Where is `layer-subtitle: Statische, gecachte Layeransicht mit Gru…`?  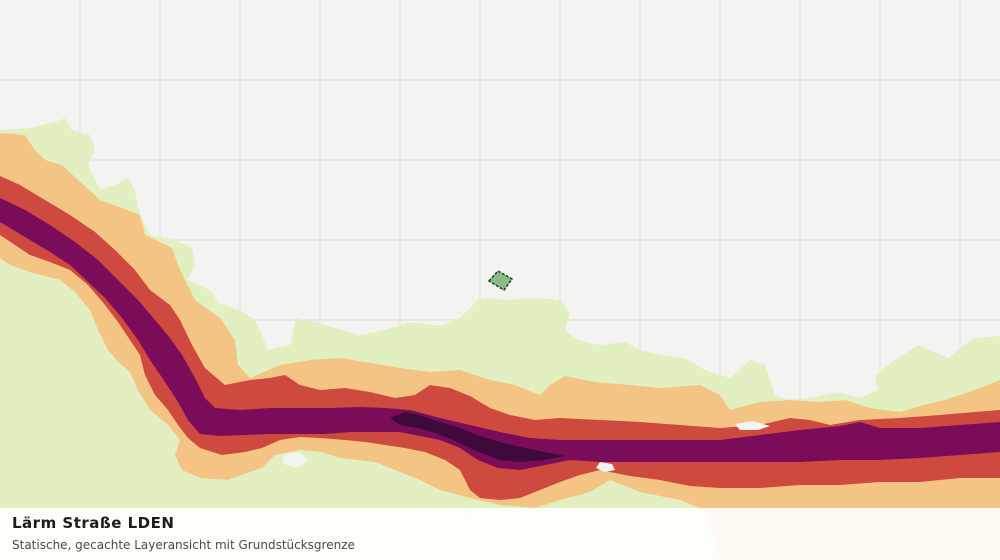
layer-subtitle: Statische, gecachte Layeransicht mit Gru… is located at coordinates (183, 545).